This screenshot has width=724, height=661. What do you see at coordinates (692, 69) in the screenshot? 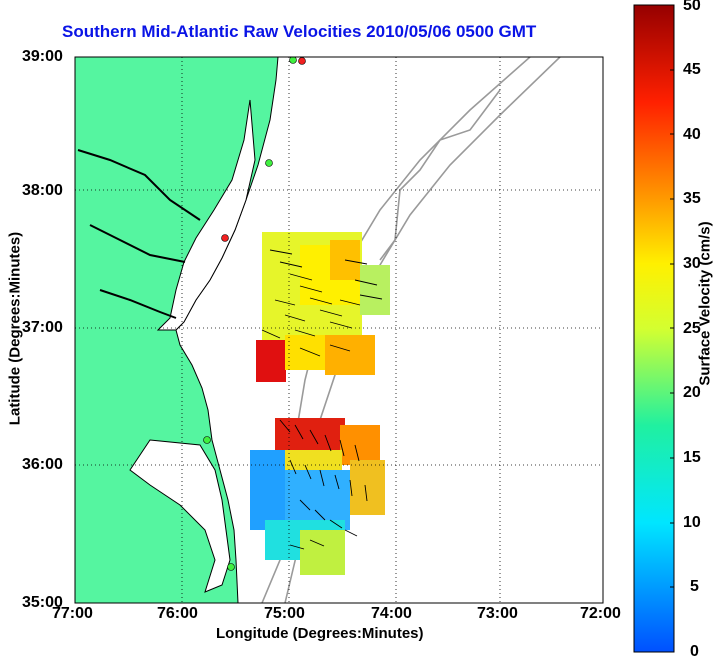
I see `colorbar-tick-label: 45` at bounding box center [692, 69].